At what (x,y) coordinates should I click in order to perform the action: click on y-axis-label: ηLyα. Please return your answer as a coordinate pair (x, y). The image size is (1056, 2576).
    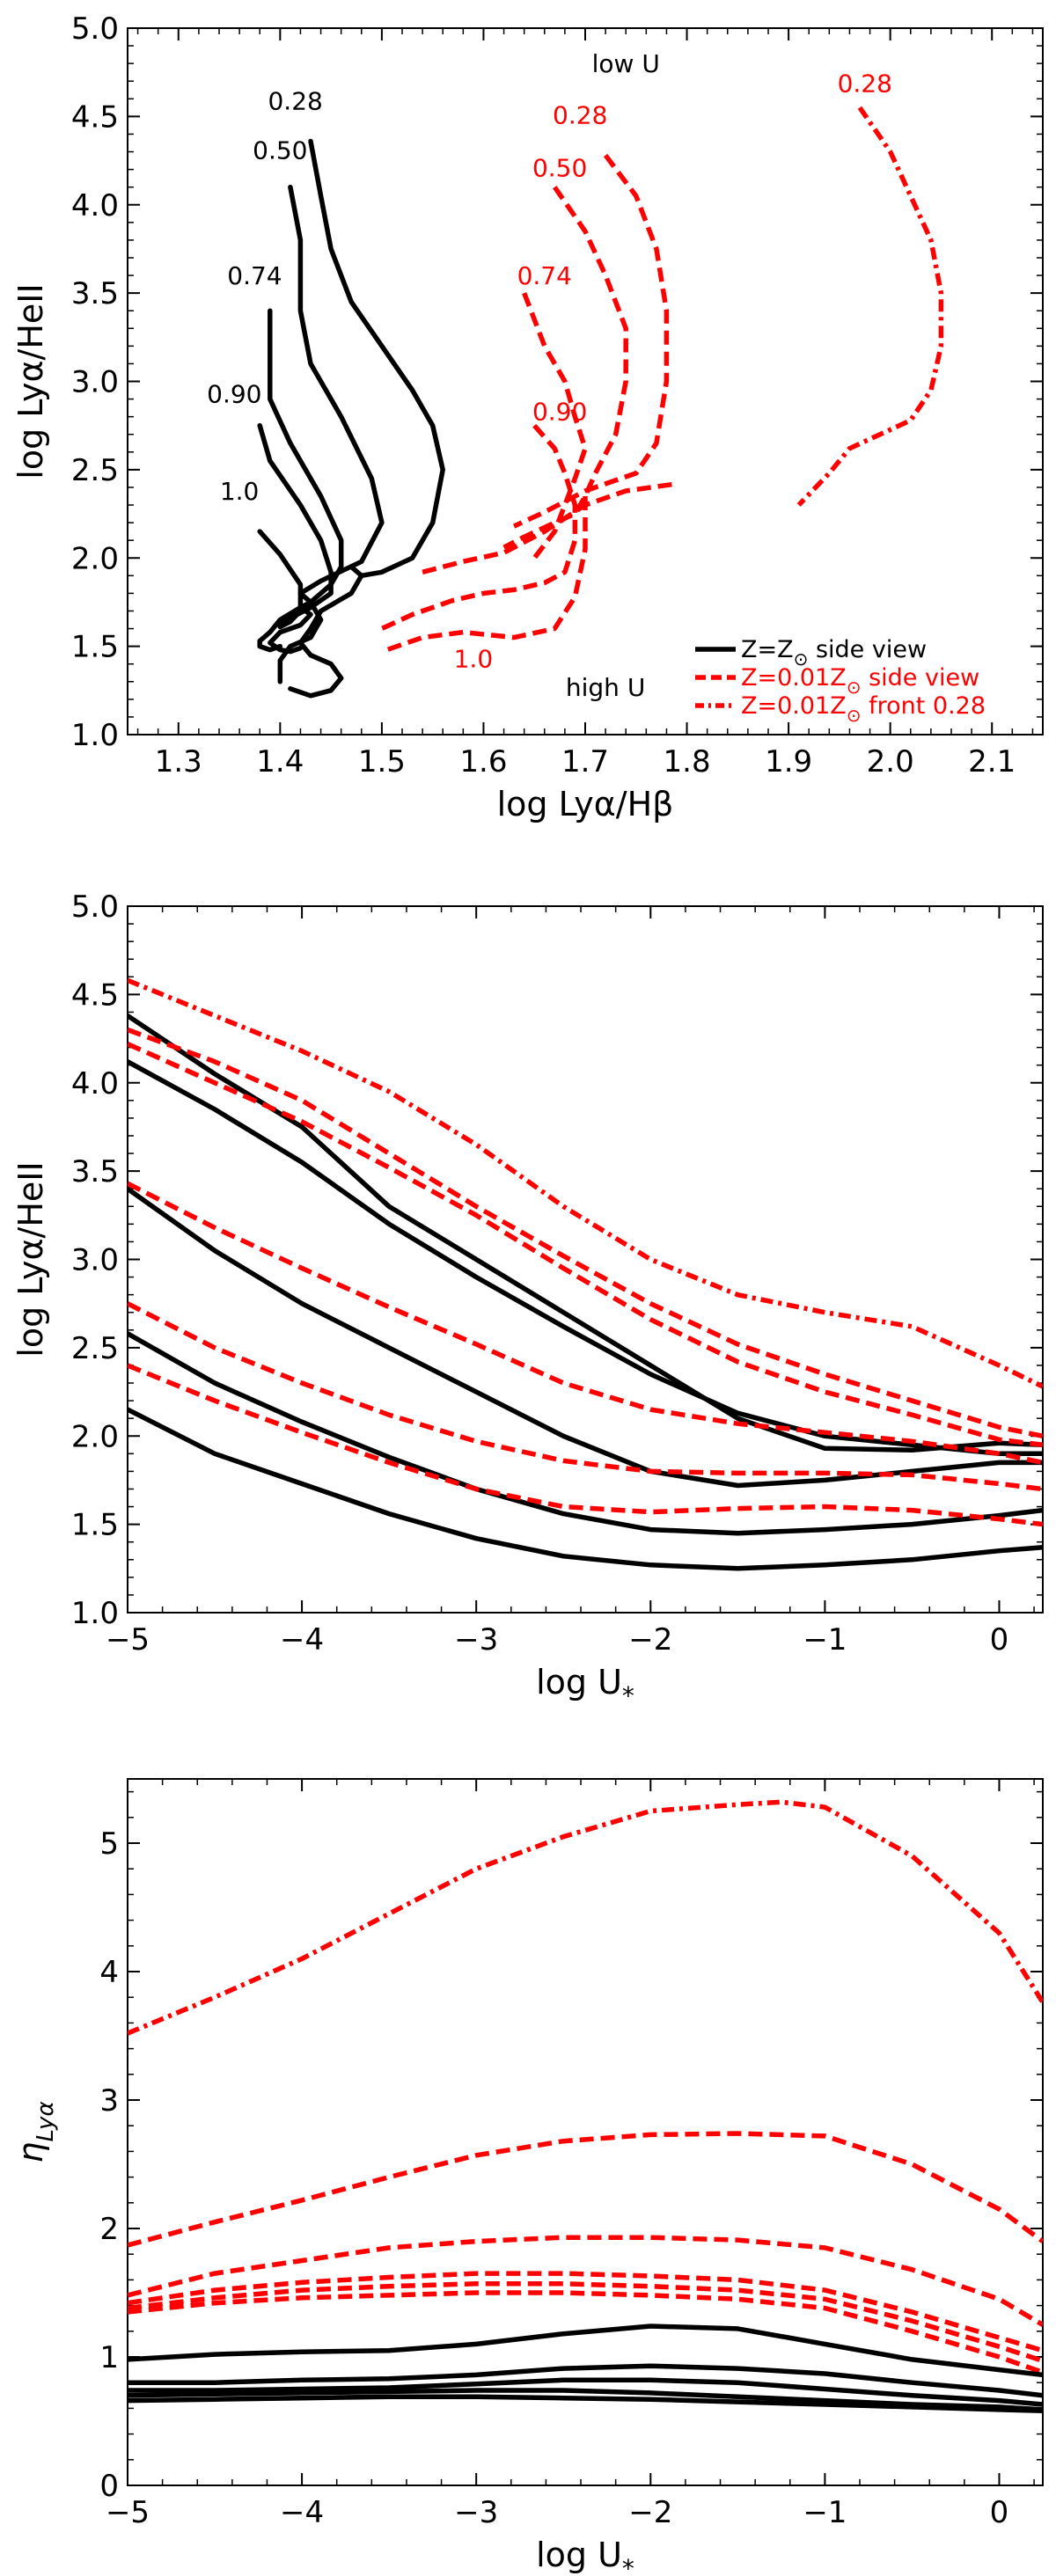
    Looking at the image, I should click on (35, 2132).